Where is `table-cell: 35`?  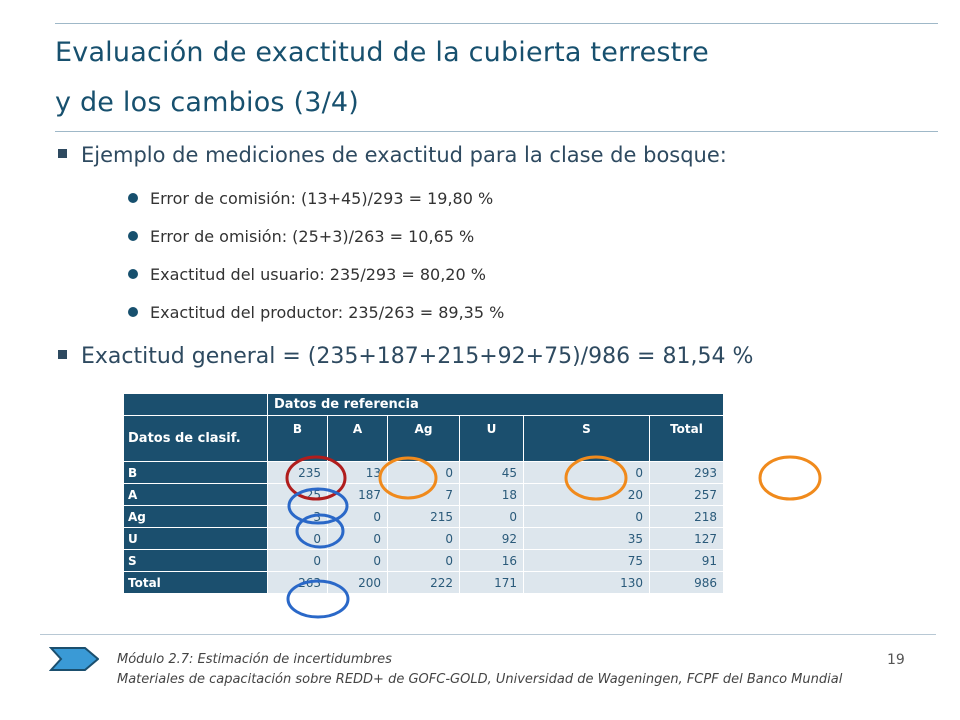
table-cell: 35 is located at coordinates (586, 538).